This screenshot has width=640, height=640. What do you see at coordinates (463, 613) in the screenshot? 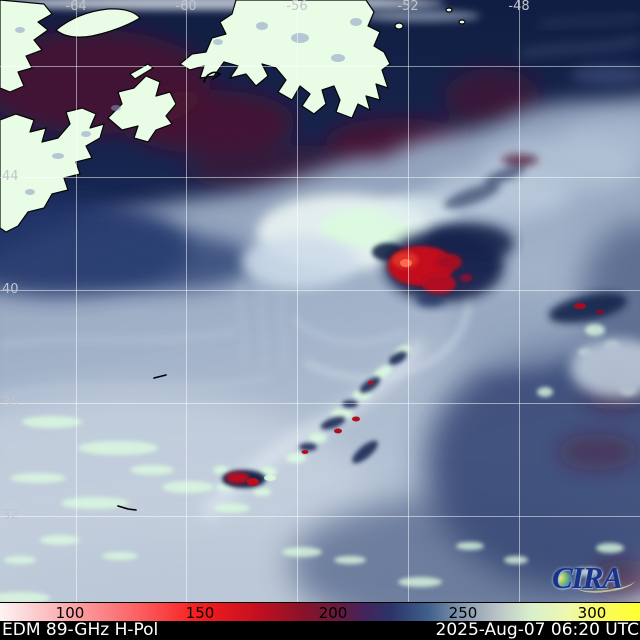
I see `colorbar-tick-label: 250` at bounding box center [463, 613].